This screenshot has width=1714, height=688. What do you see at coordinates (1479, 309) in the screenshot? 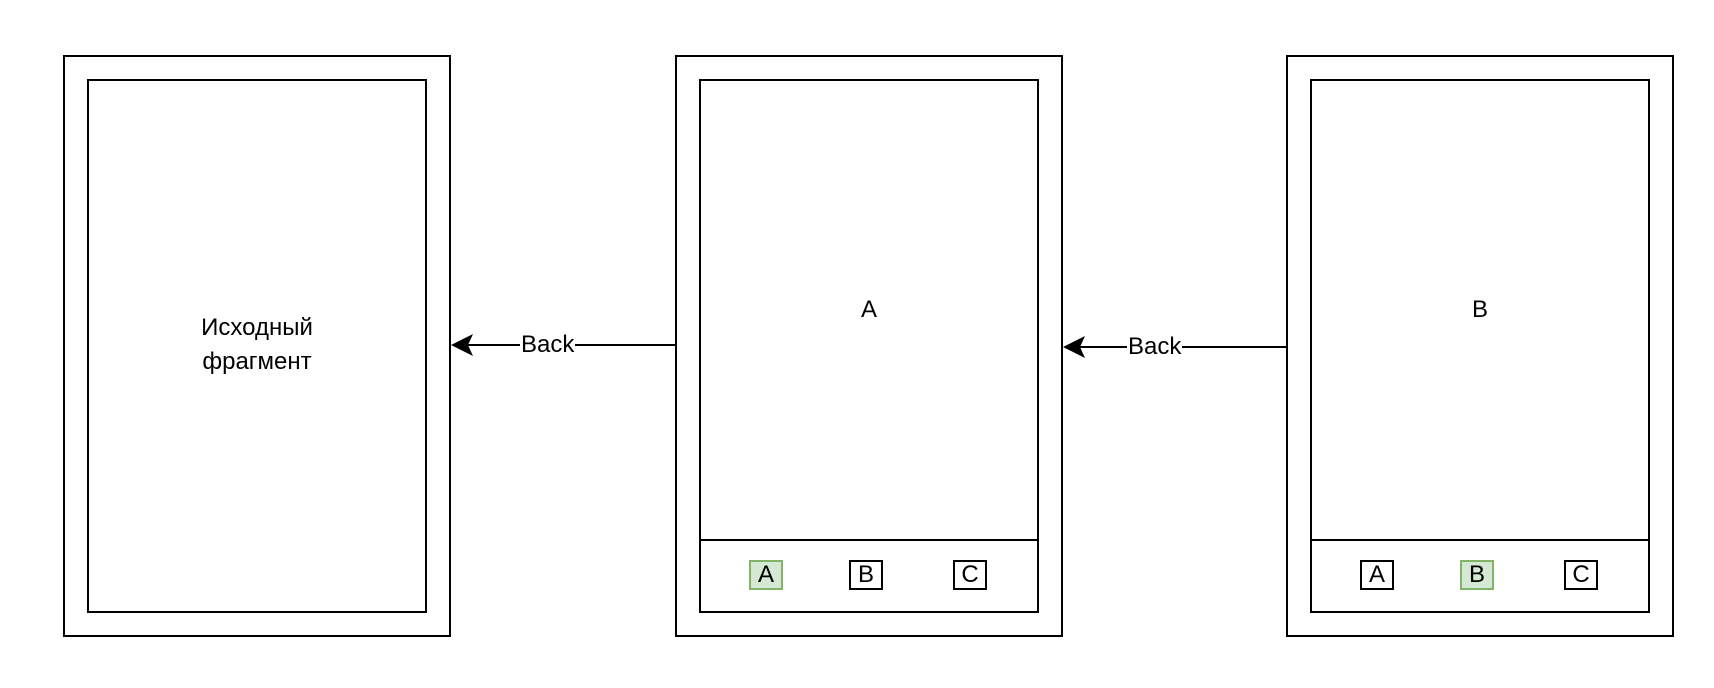
I see `screen-label: B` at bounding box center [1479, 309].